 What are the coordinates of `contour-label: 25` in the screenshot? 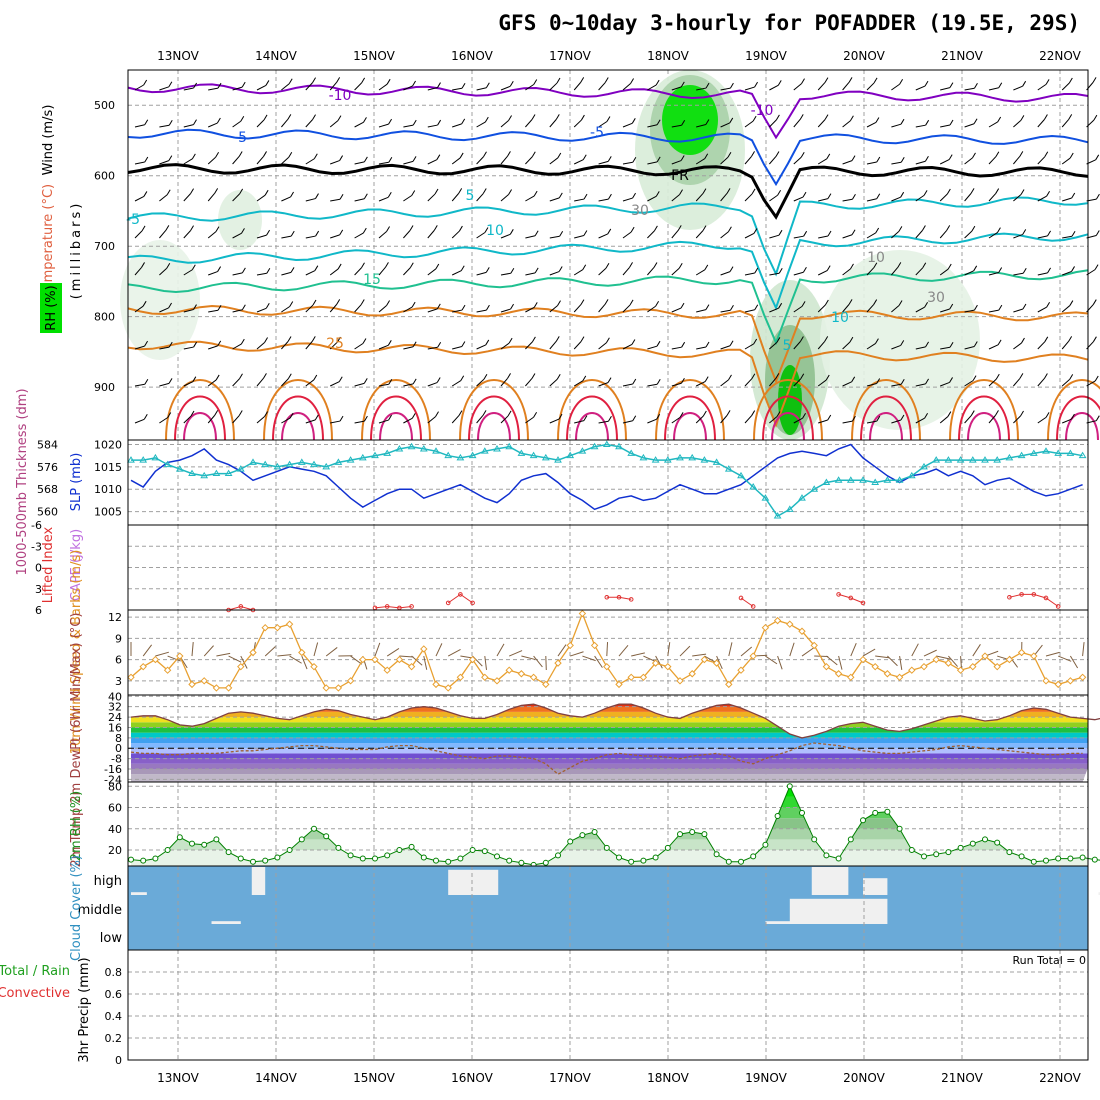 It's located at (335, 344).